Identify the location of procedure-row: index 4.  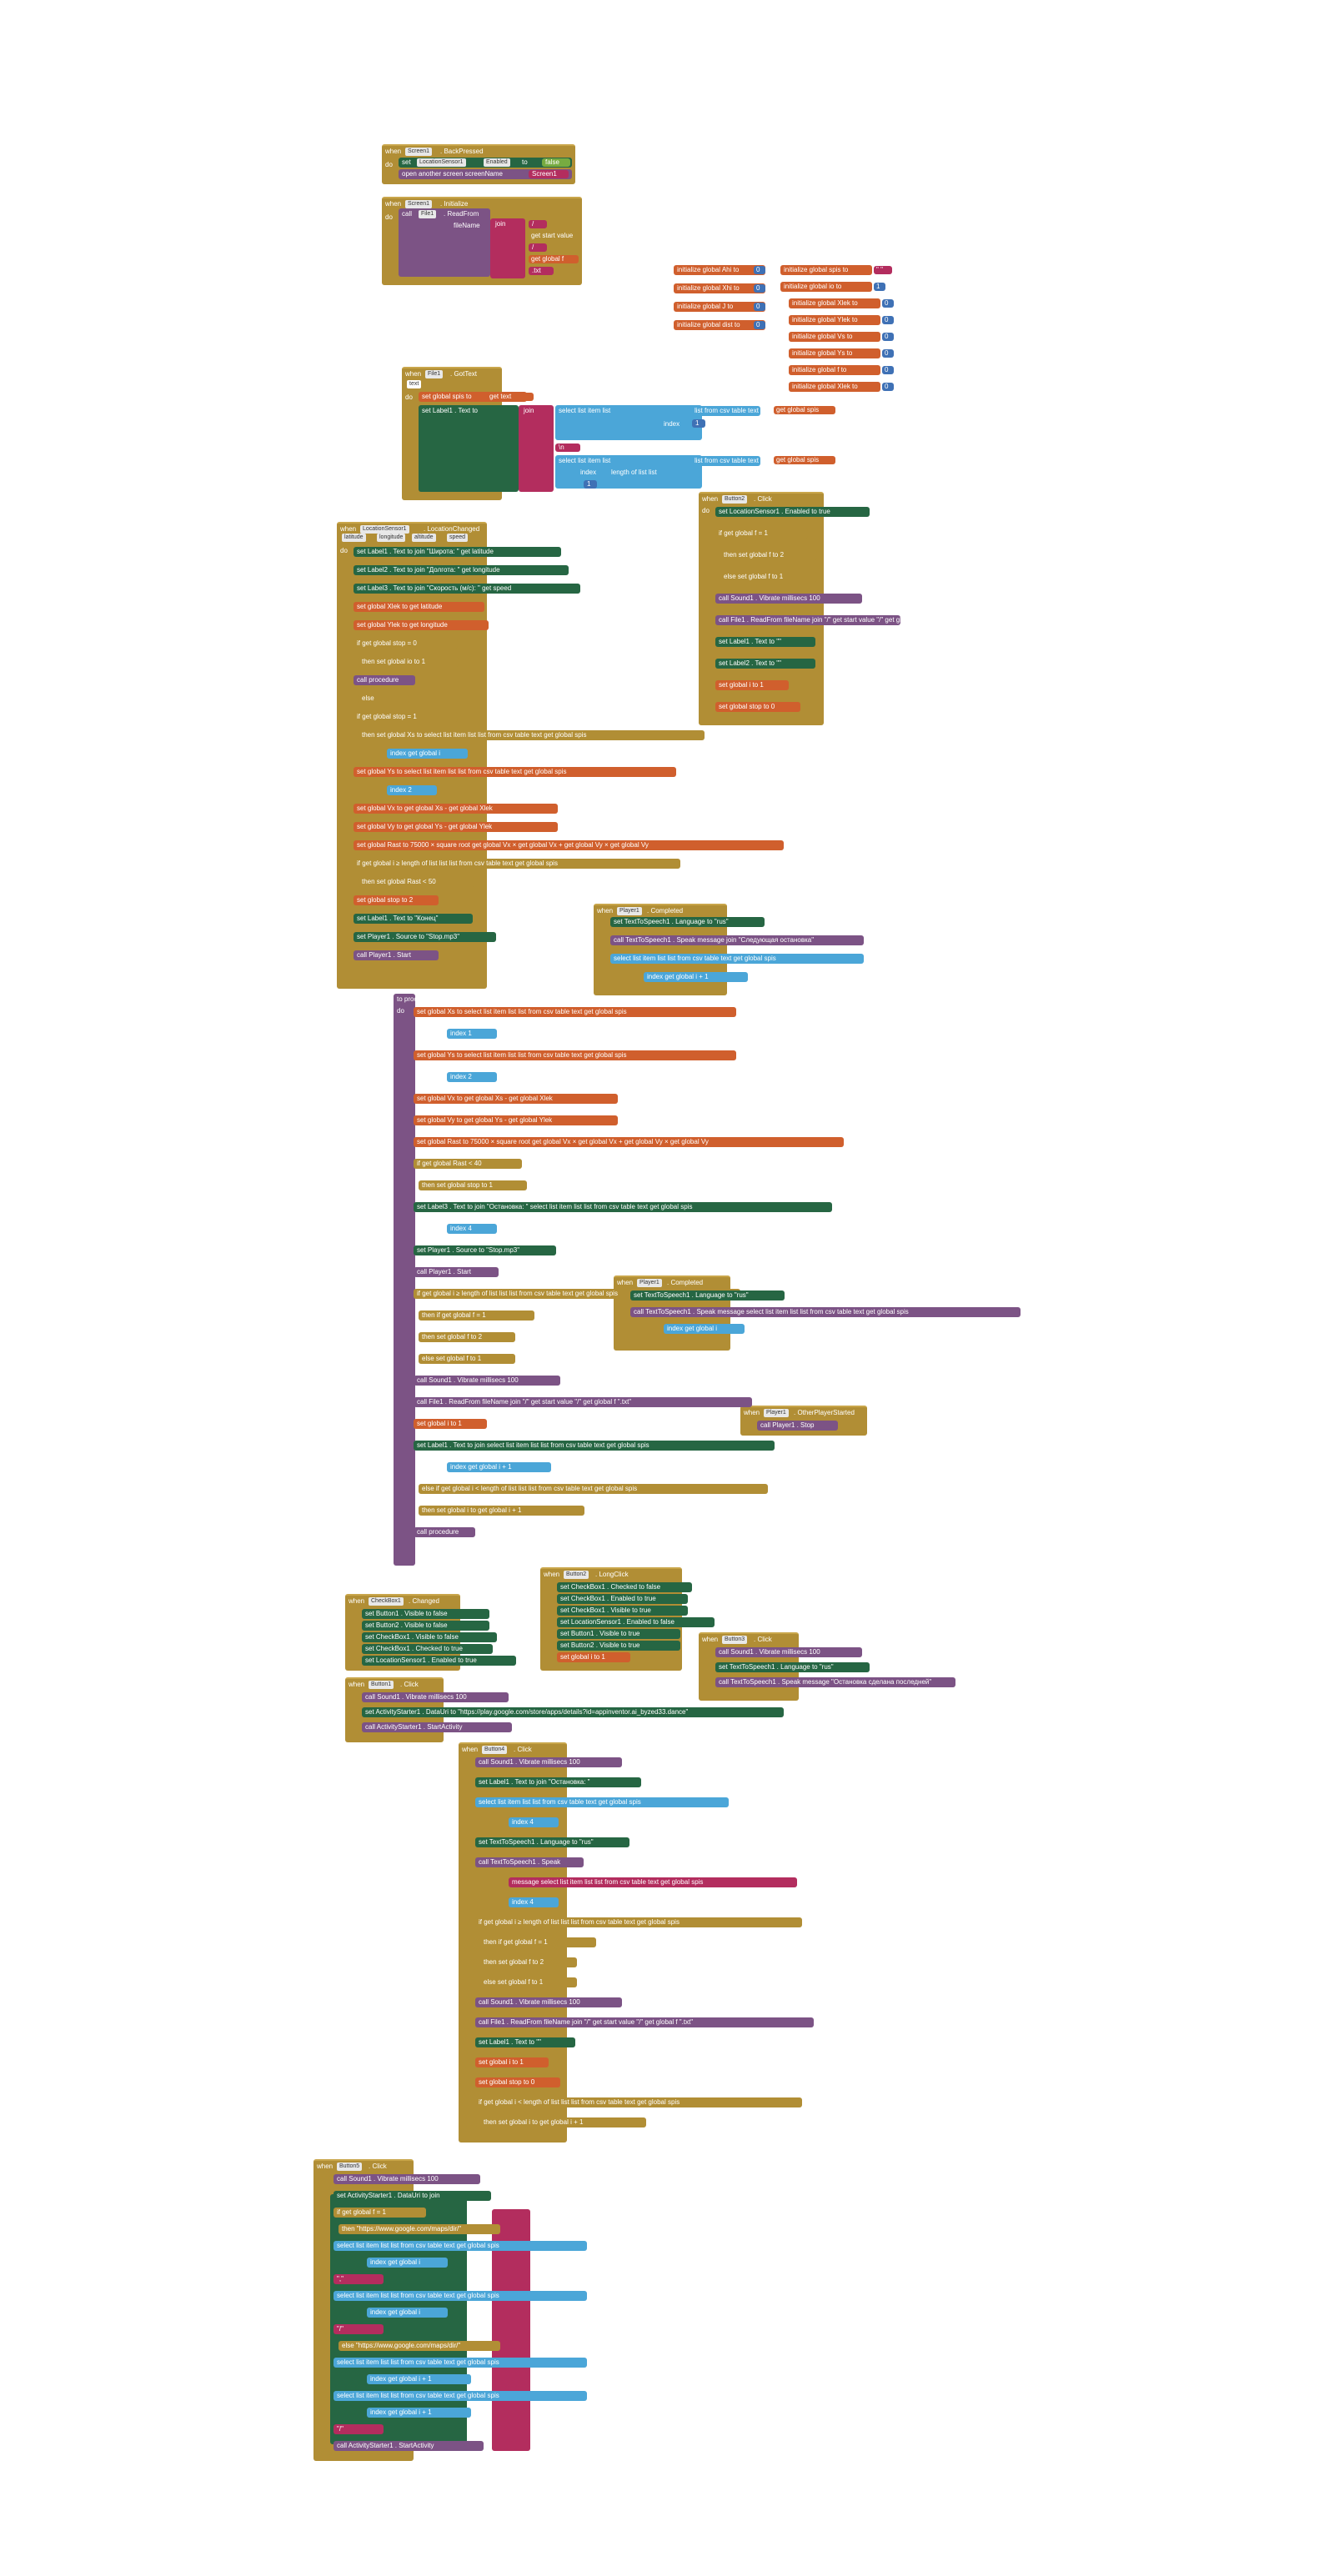
(472, 1229).